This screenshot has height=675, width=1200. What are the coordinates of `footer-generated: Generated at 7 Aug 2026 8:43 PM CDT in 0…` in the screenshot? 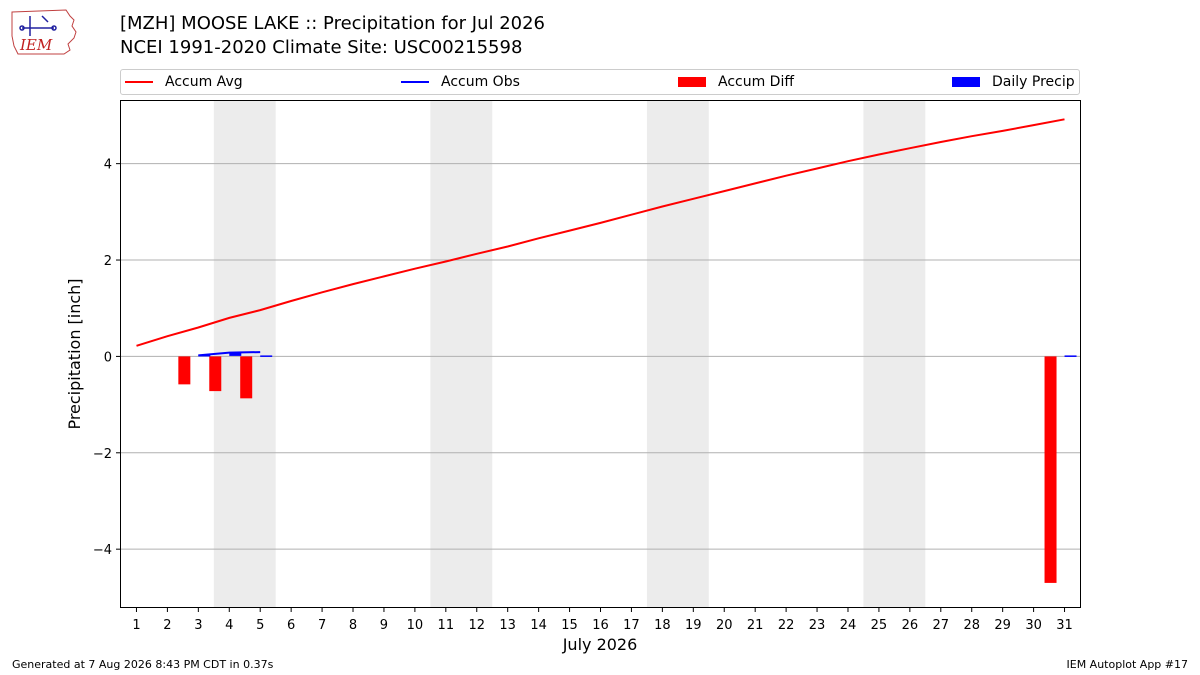 It's located at (143, 664).